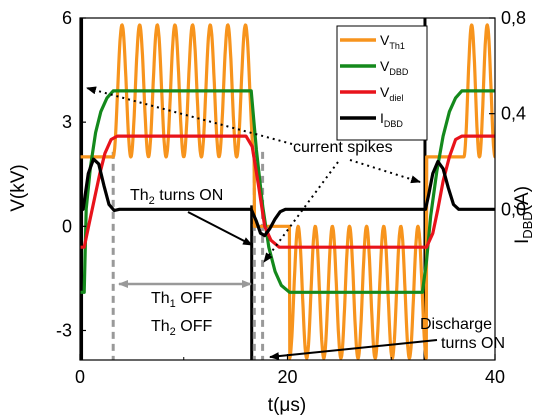 The image size is (538, 418). What do you see at coordinates (527, 224) in the screenshot?
I see `y-axis-right-sub: DBD` at bounding box center [527, 224].